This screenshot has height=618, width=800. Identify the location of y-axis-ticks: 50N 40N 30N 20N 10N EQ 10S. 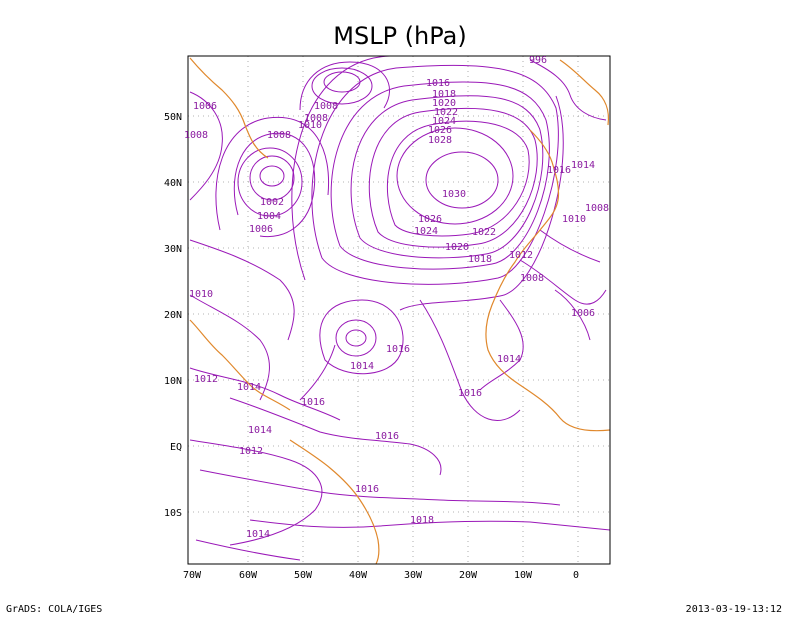
(173, 315).